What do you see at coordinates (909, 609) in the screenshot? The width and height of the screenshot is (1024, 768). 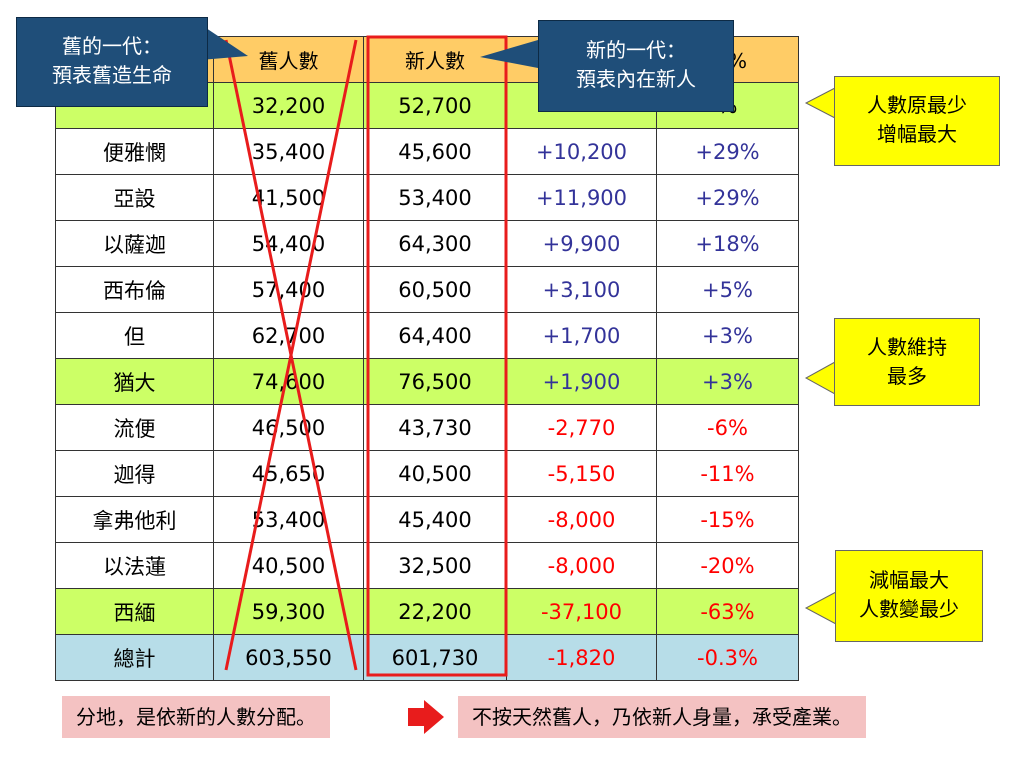 I see `dropped-most-line-2: 人數變最少` at bounding box center [909, 609].